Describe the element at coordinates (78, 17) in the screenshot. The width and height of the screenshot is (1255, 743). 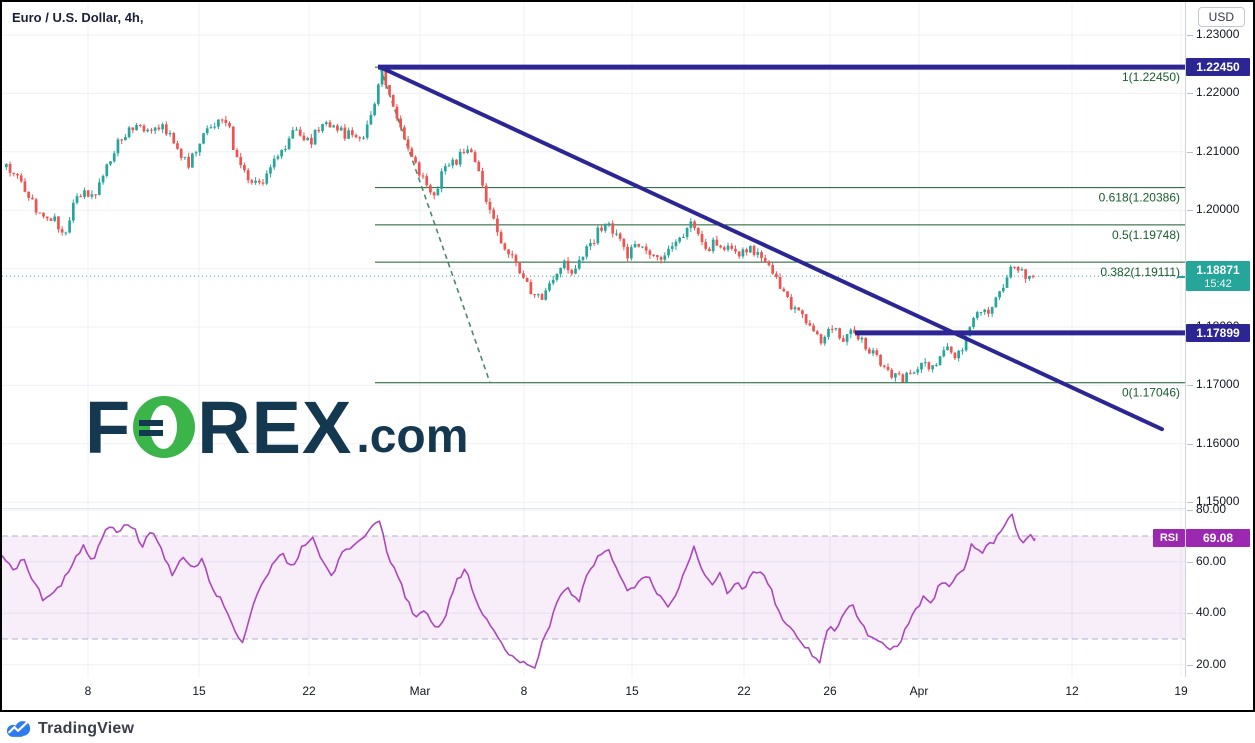
I see `symbol-title: Euro / U.S. Dollar, 4h,` at that location.